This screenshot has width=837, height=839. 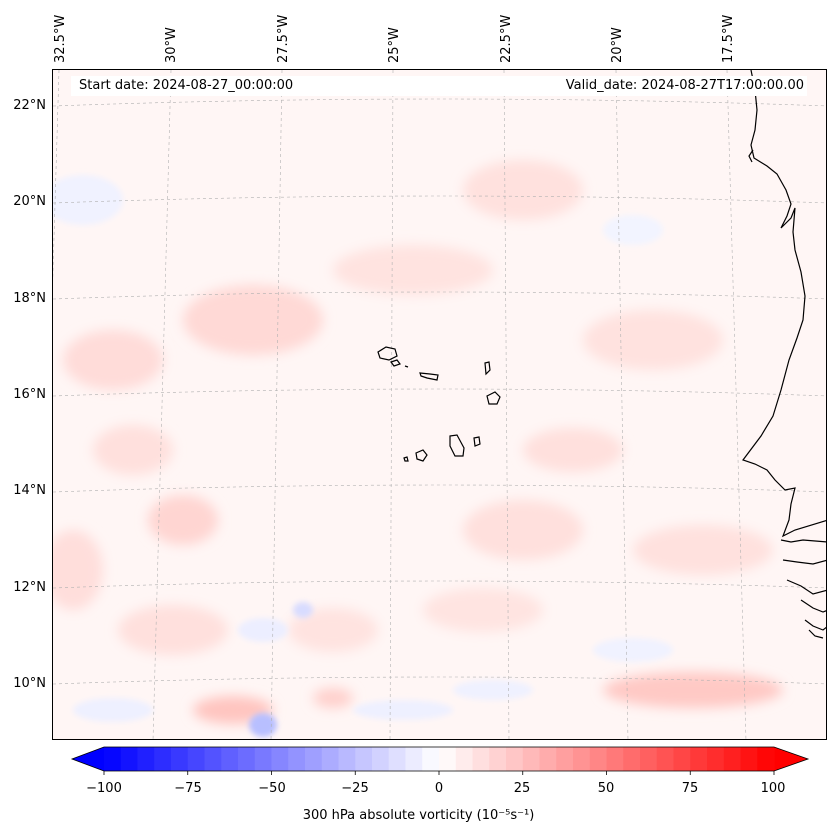 What do you see at coordinates (477, 441) in the screenshot?
I see `island-maio` at bounding box center [477, 441].